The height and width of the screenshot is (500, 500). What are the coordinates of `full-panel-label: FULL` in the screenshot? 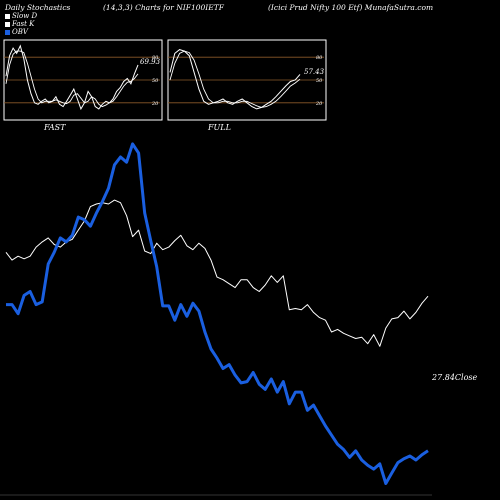 It's located at (219, 127).